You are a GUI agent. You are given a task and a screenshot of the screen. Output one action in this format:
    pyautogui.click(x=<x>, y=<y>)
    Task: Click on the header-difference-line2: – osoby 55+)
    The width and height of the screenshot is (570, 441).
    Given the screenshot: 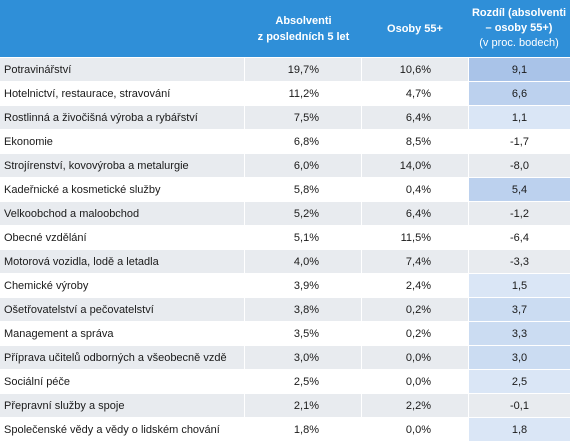 What is the action you would take?
    pyautogui.click(x=519, y=28)
    